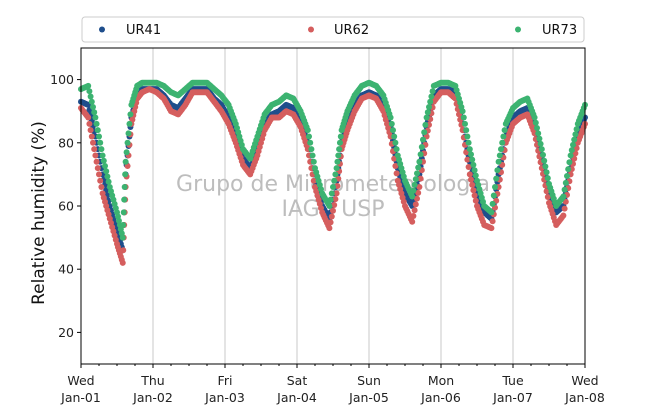  I want to click on y-tick-label: 100, so click(62, 79).